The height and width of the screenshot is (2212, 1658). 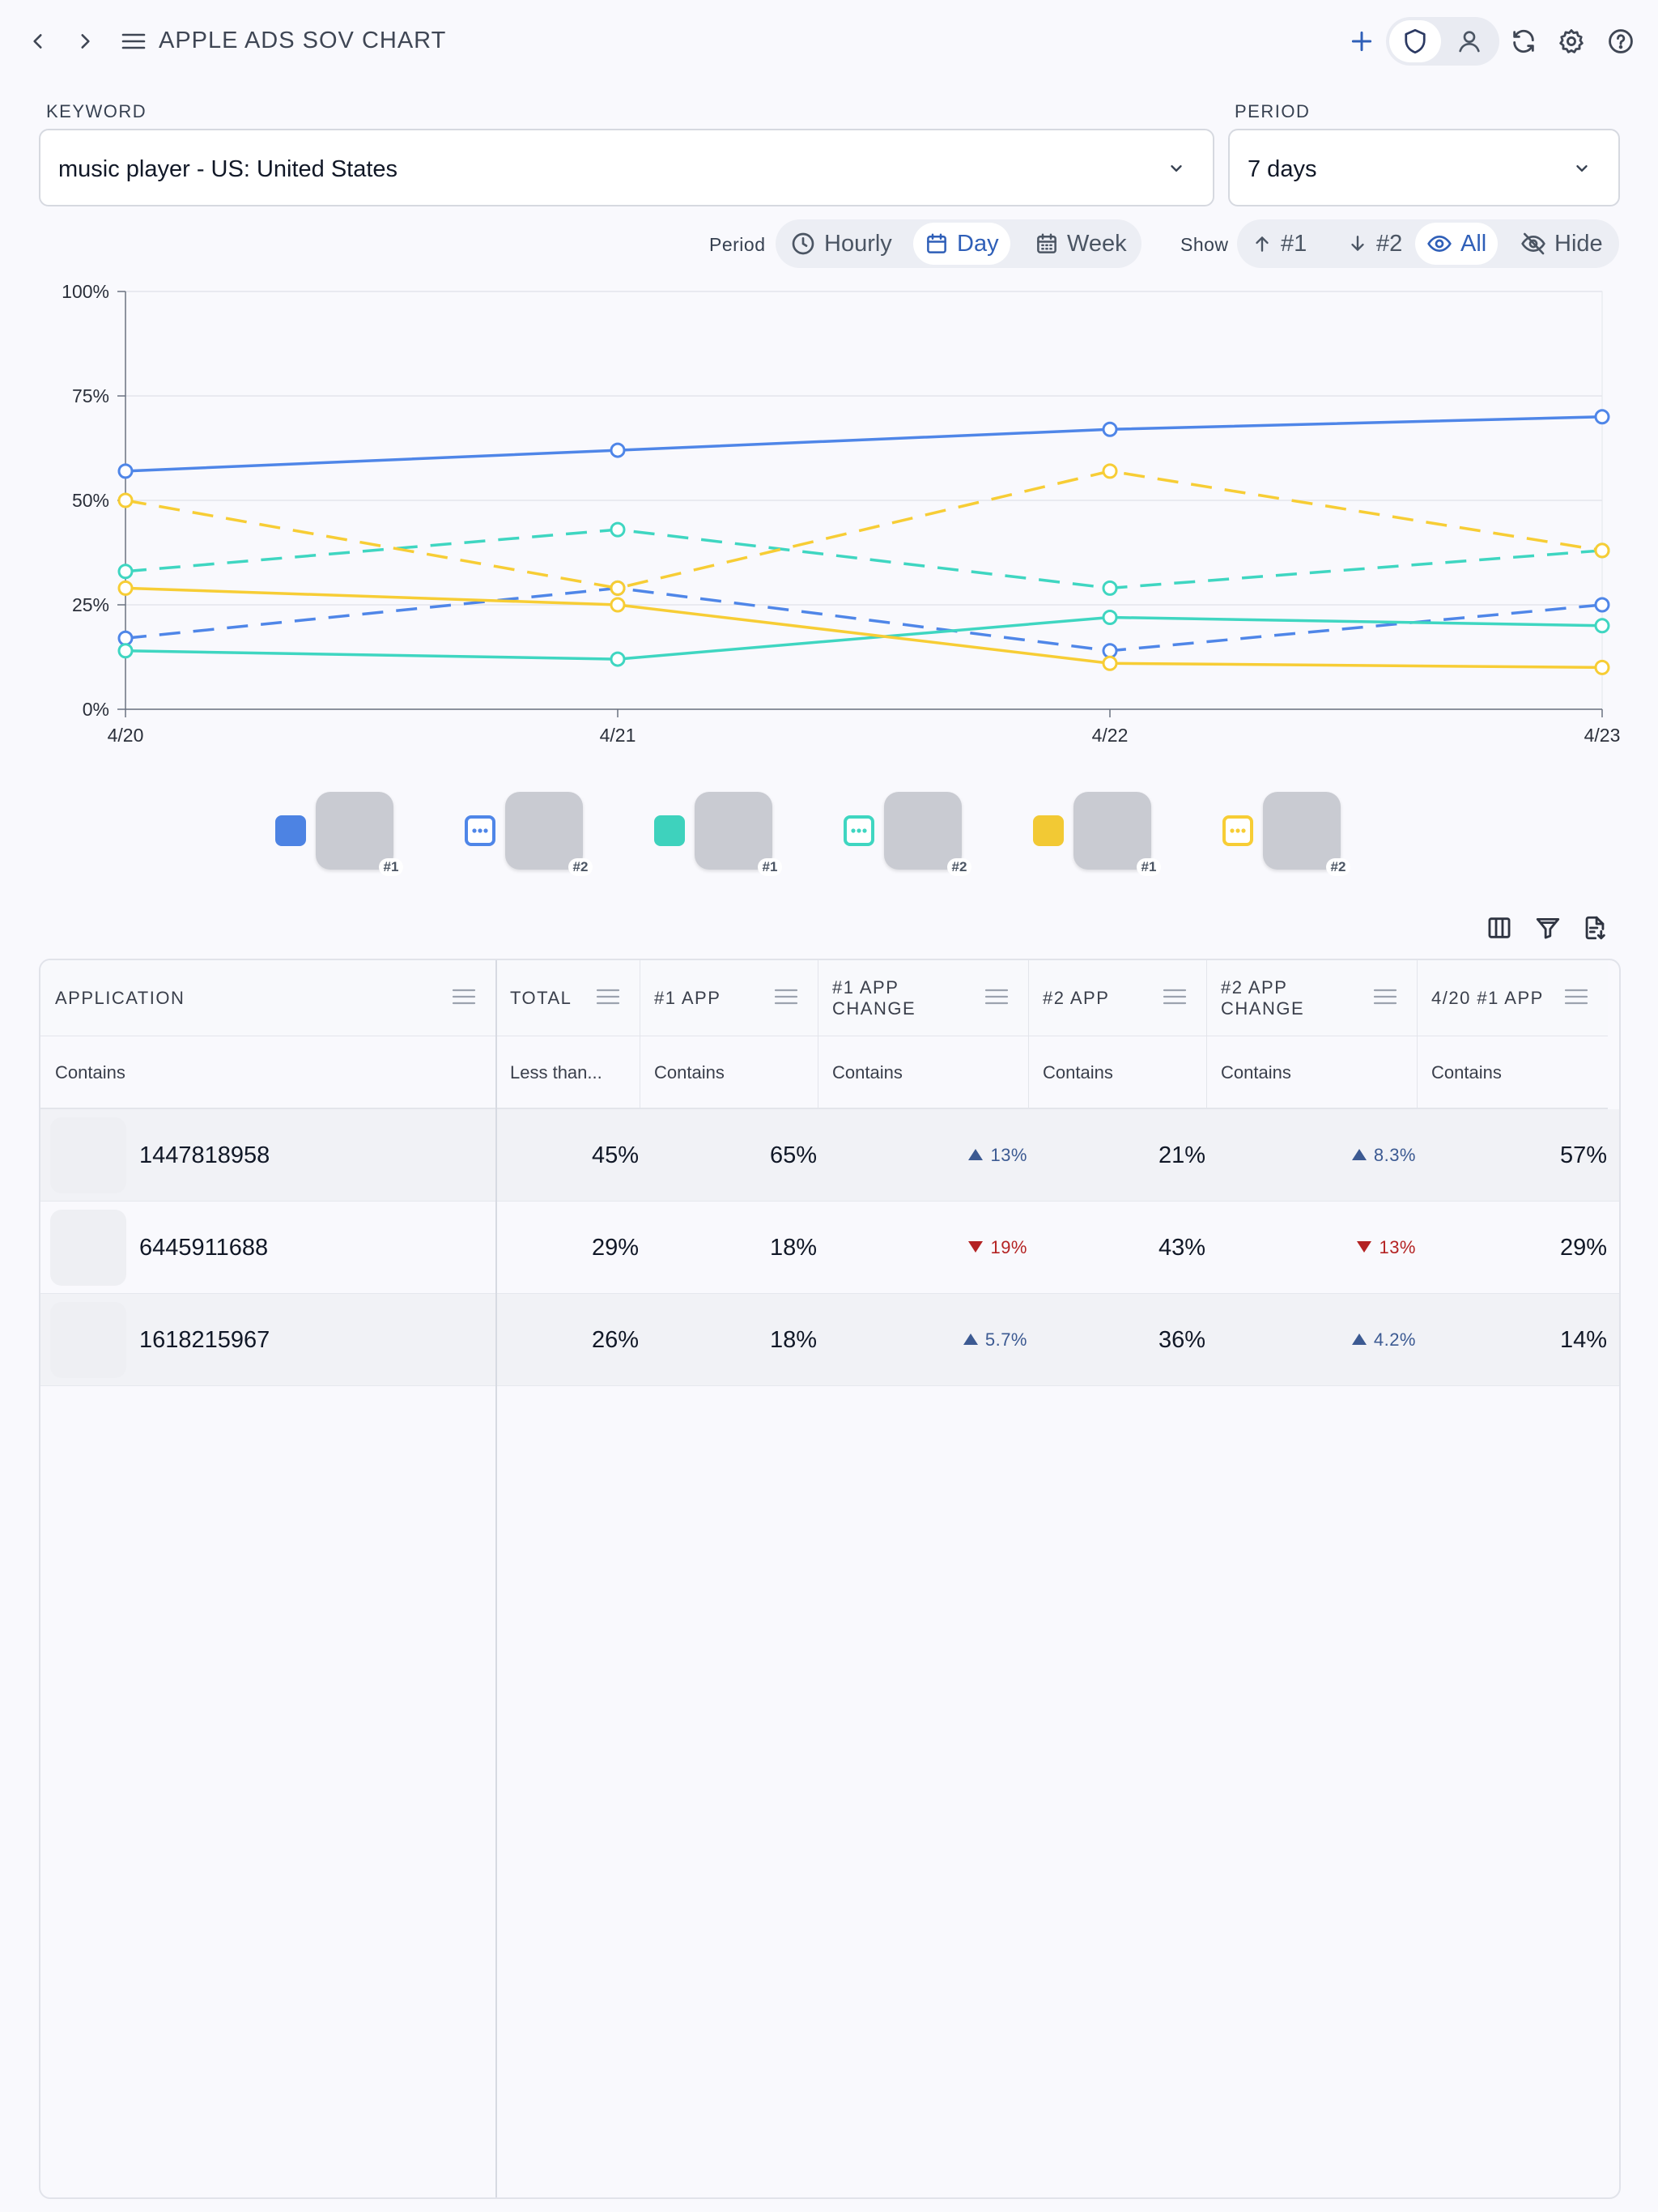 What do you see at coordinates (1602, 736) in the screenshot?
I see `x-tick-label: 4/23` at bounding box center [1602, 736].